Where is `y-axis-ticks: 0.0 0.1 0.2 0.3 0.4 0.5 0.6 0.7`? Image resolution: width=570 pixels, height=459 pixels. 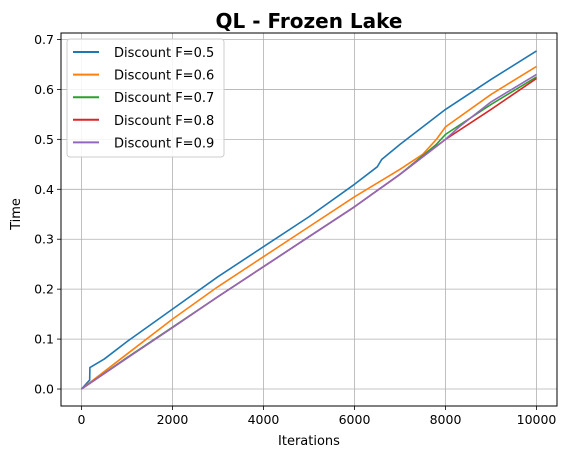
y-axis-ticks: 0.0 0.1 0.2 0.3 0.4 0.5 0.6 0.7 is located at coordinates (47, 214).